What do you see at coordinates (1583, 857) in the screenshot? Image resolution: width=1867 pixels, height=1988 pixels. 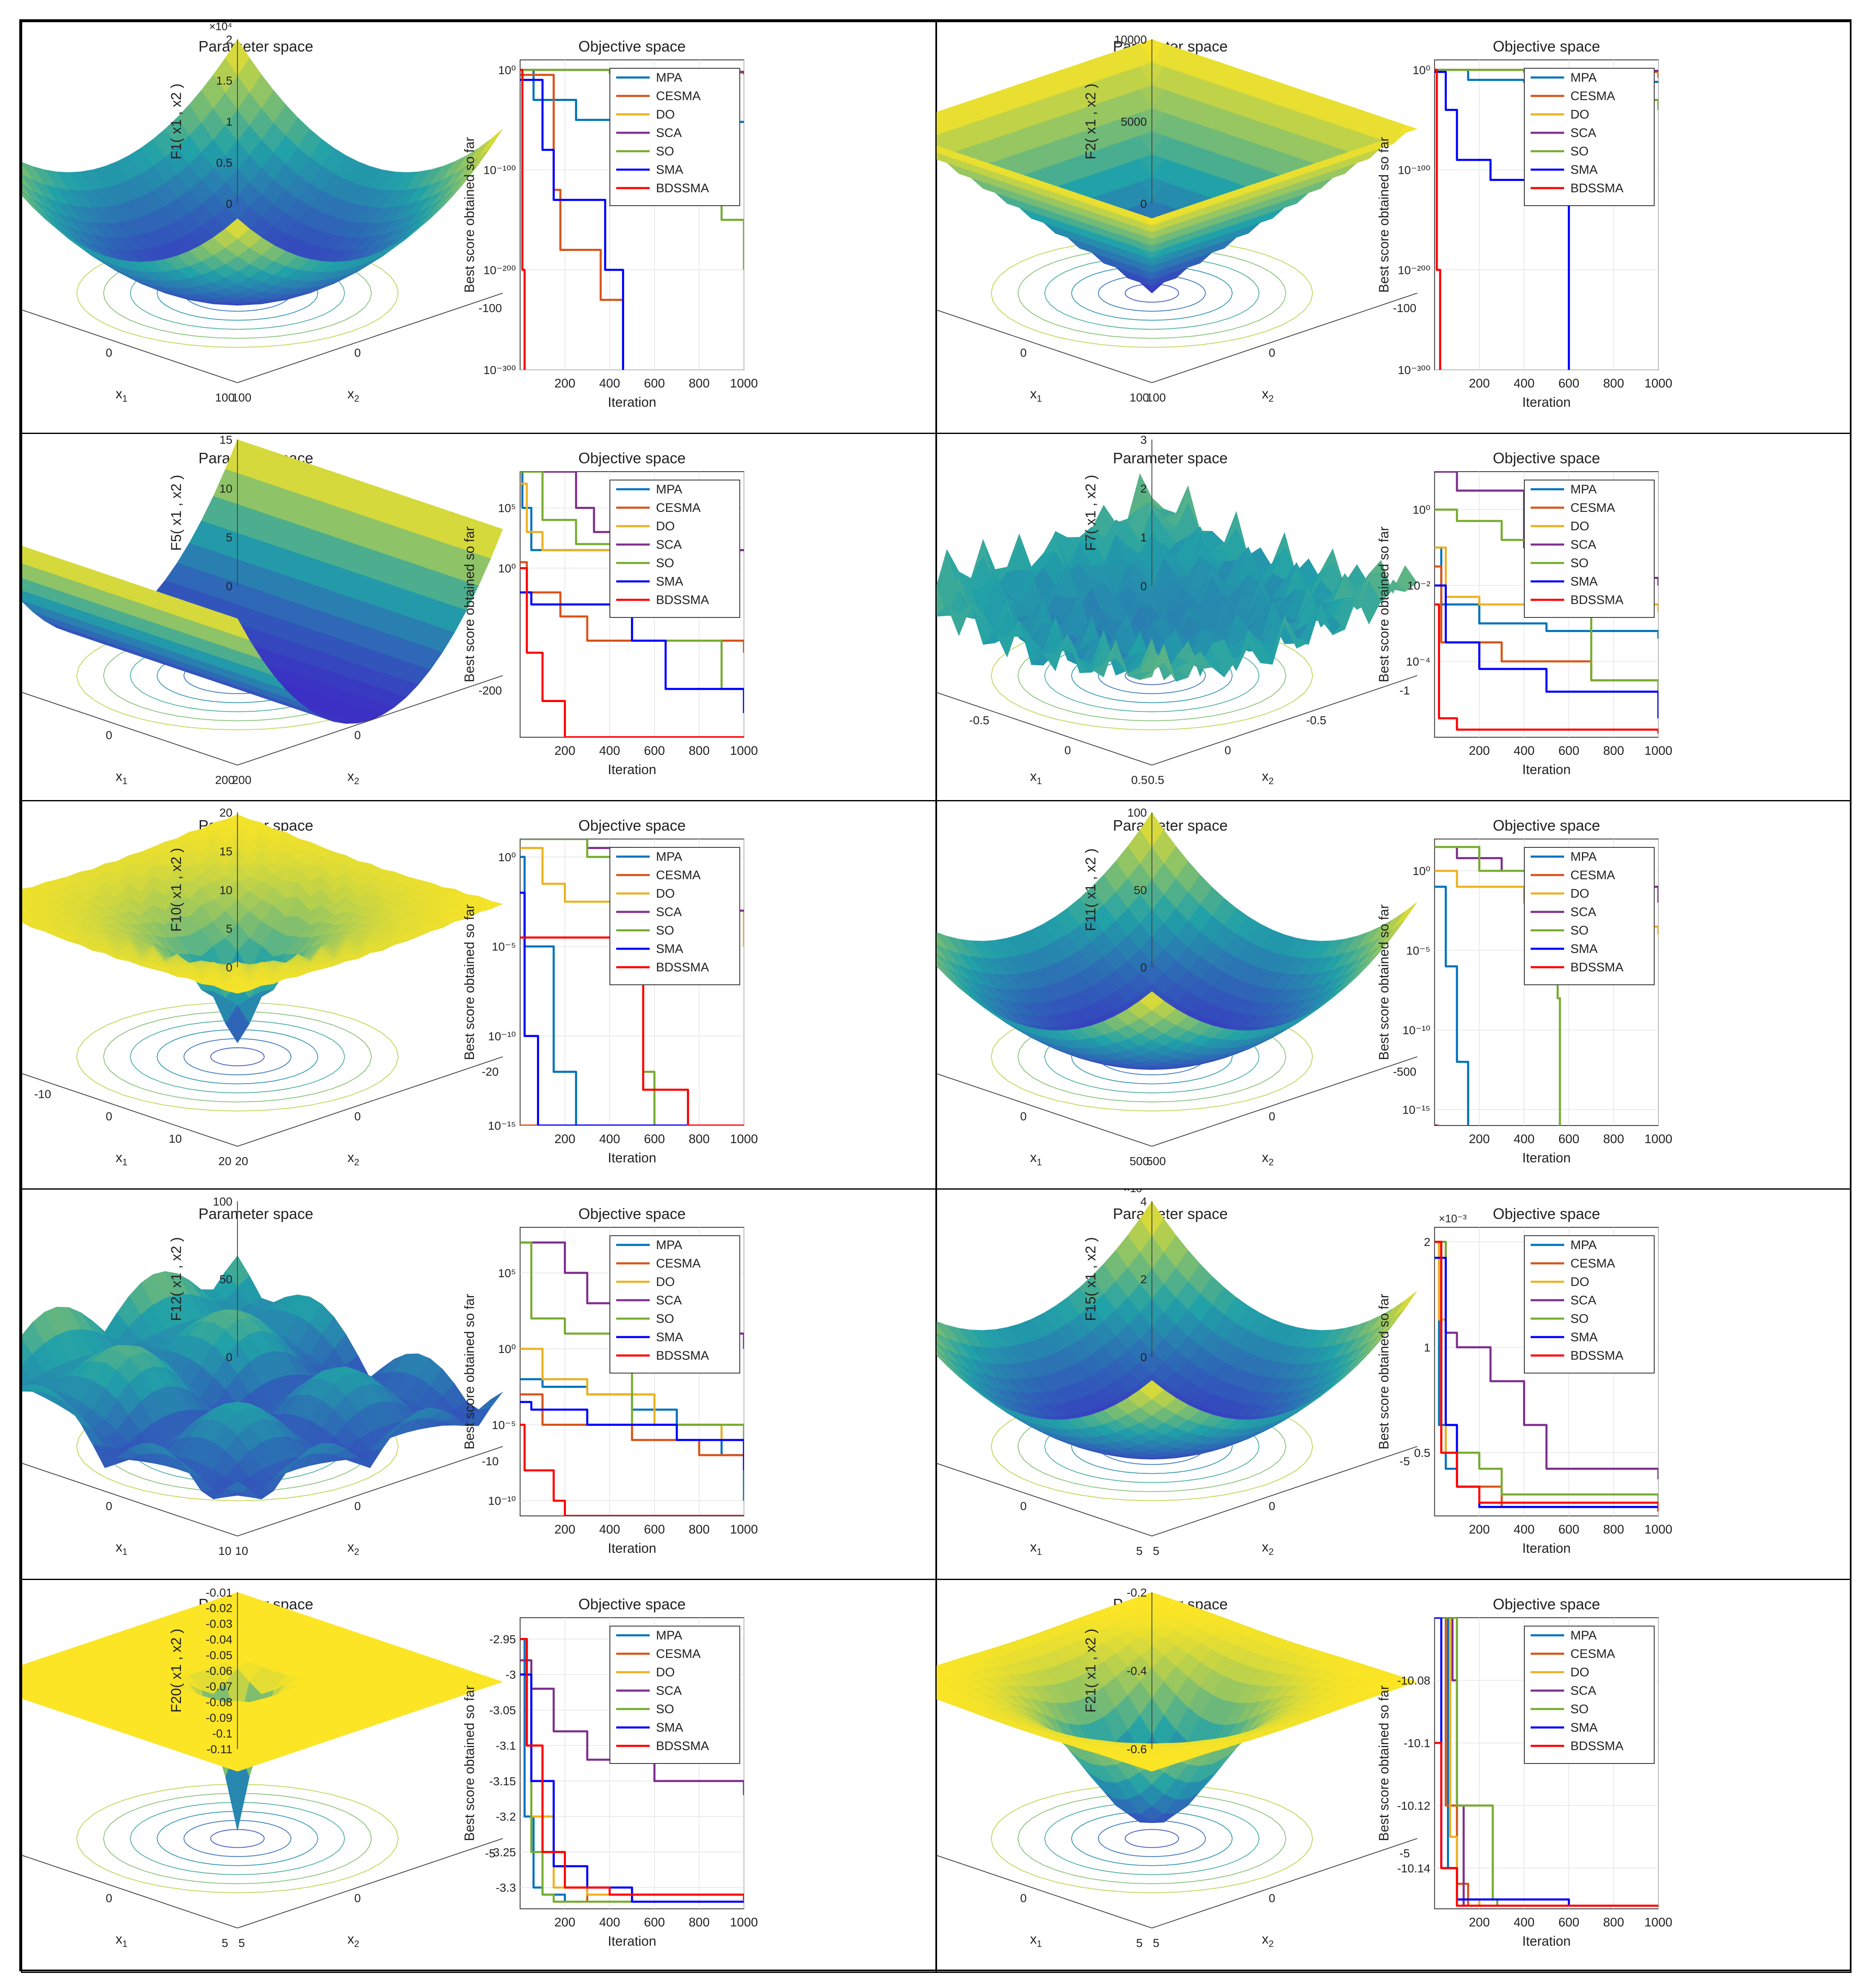 I see `legend-label-mpa: MPA` at bounding box center [1583, 857].